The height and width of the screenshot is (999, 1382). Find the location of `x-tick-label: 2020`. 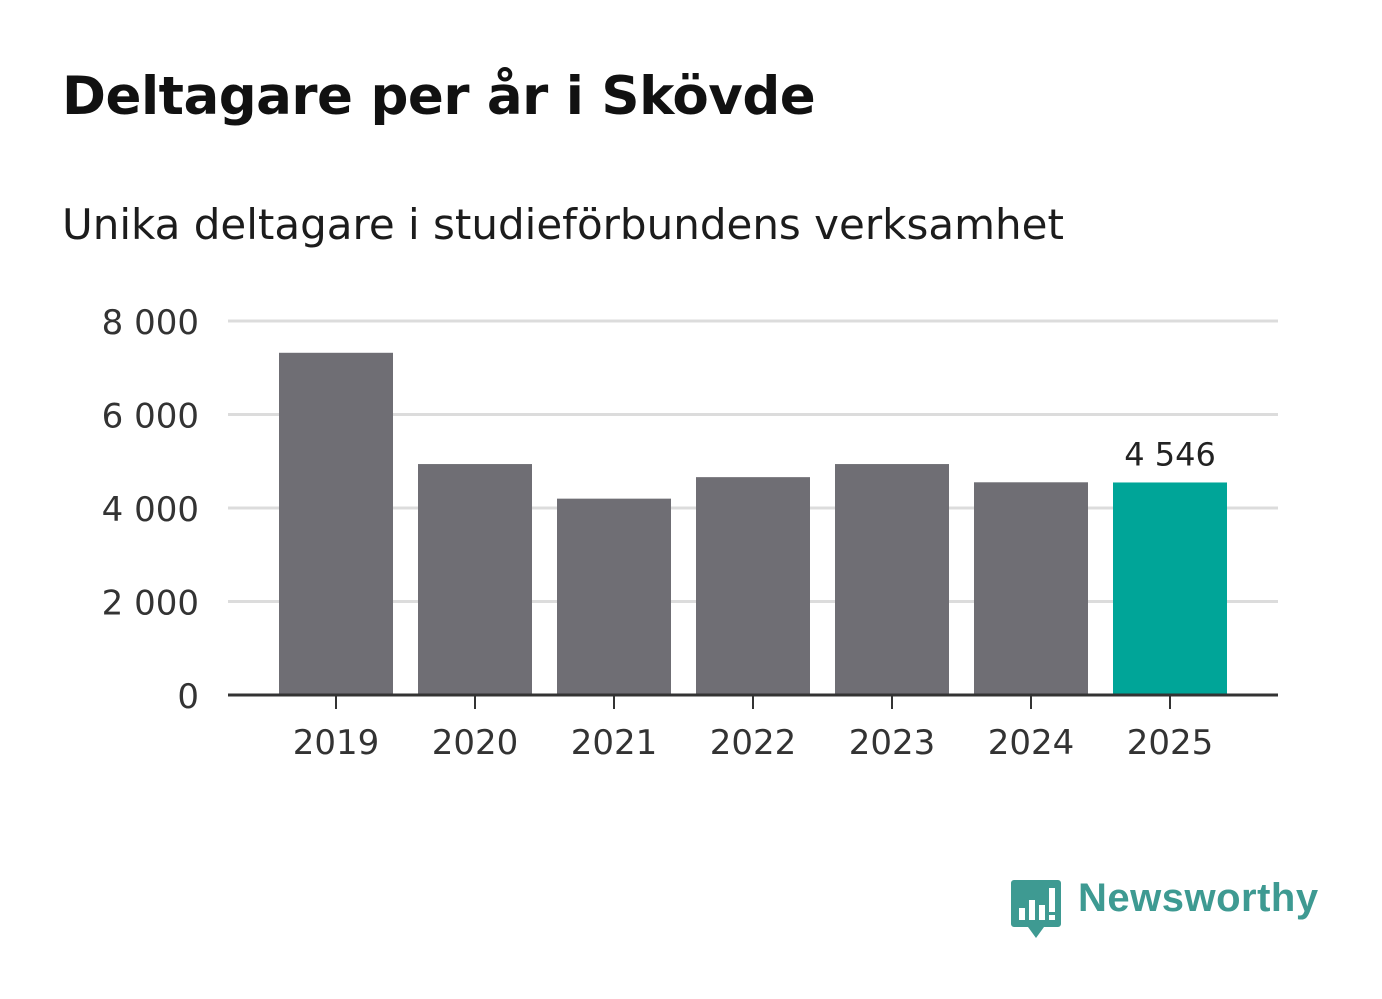

x-tick-label: 2020 is located at coordinates (475, 743).